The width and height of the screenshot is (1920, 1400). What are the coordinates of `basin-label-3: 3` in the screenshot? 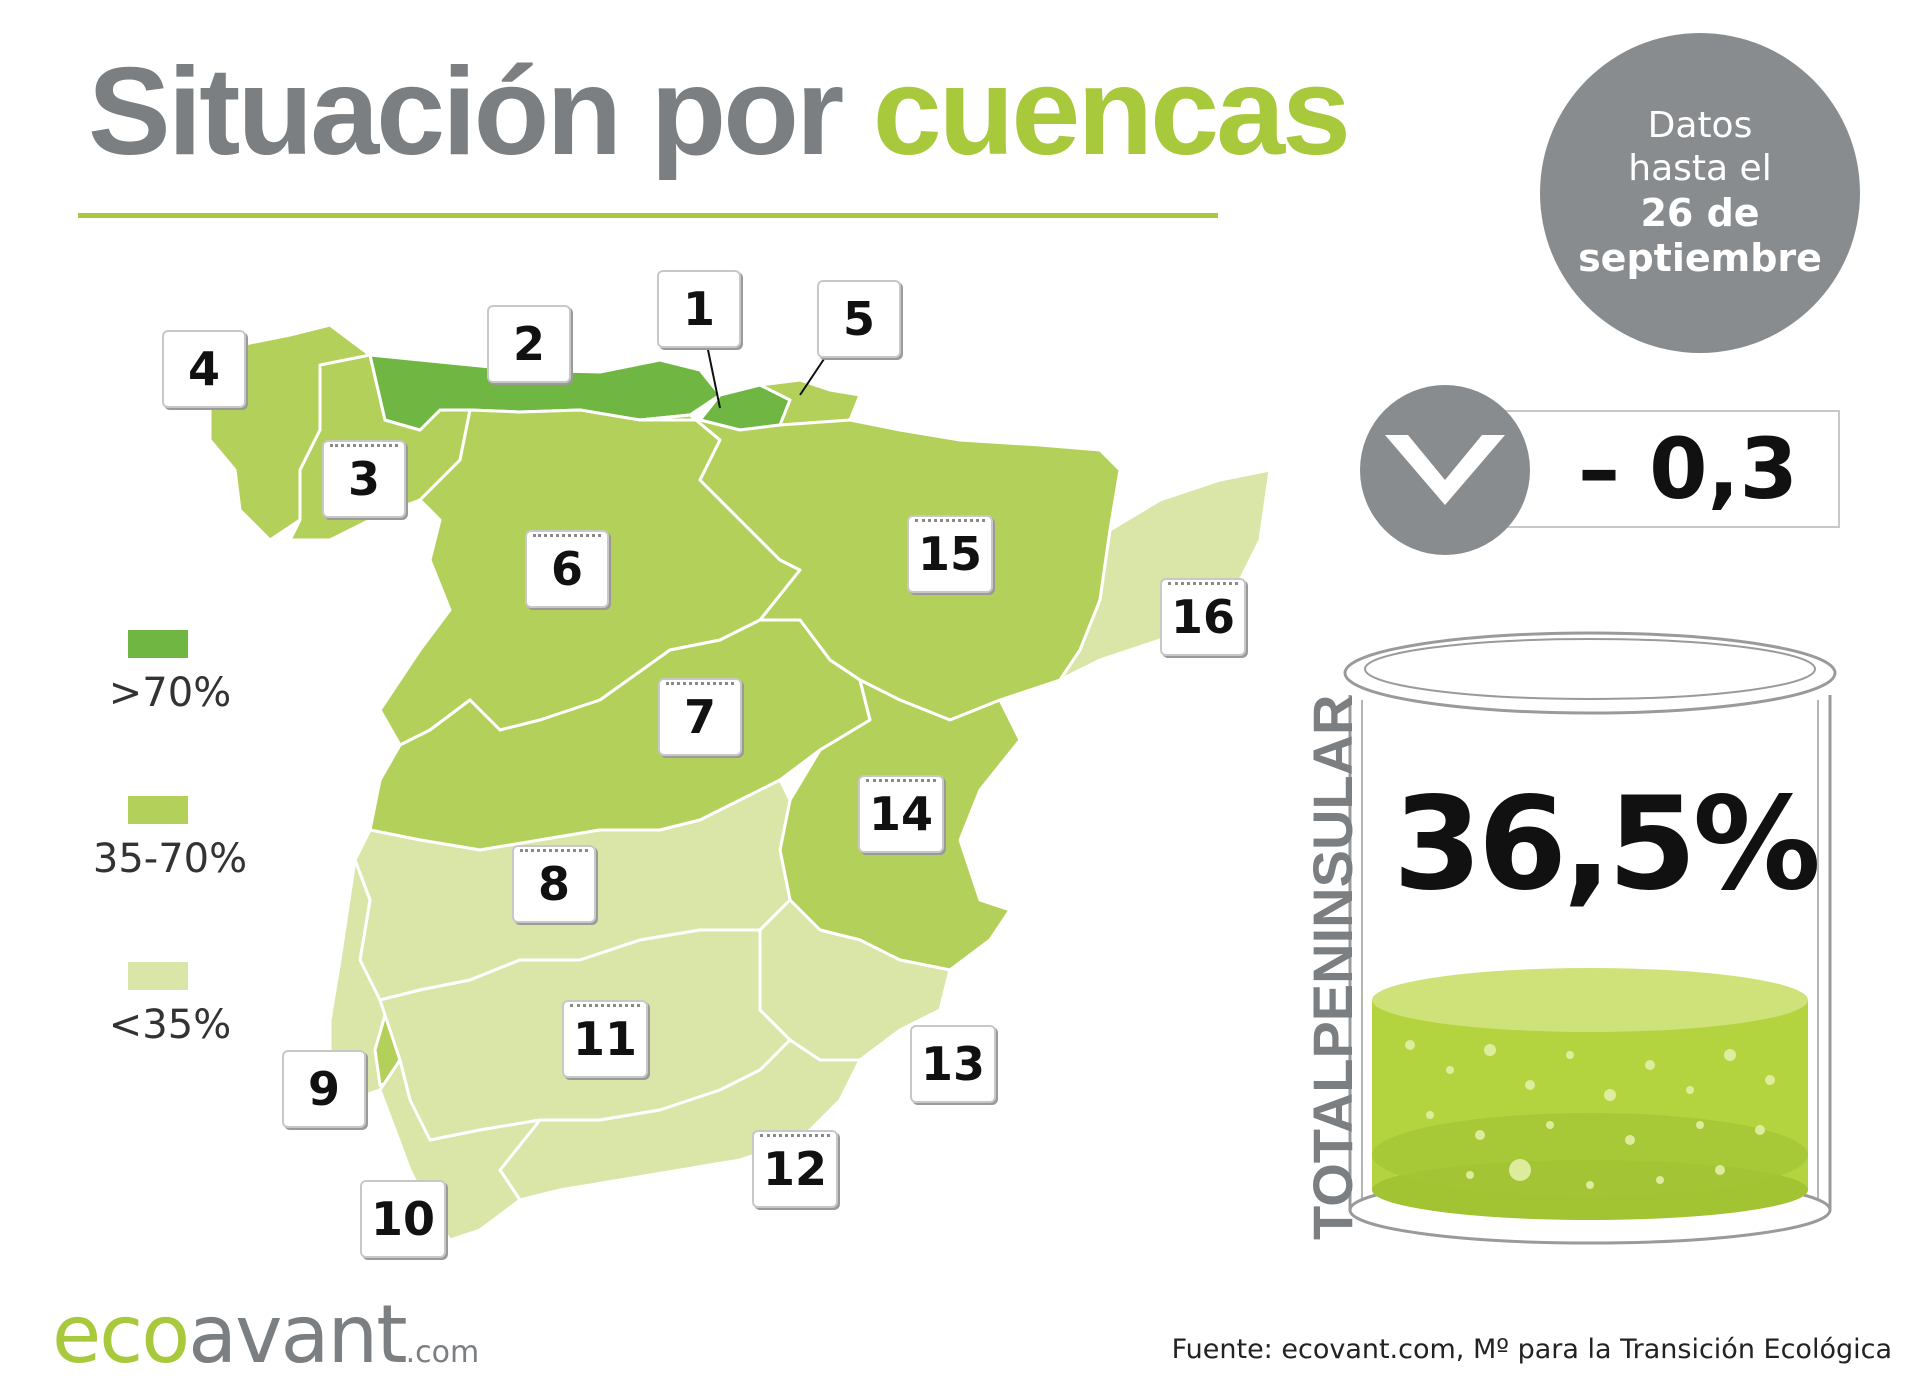 It's located at (364, 479).